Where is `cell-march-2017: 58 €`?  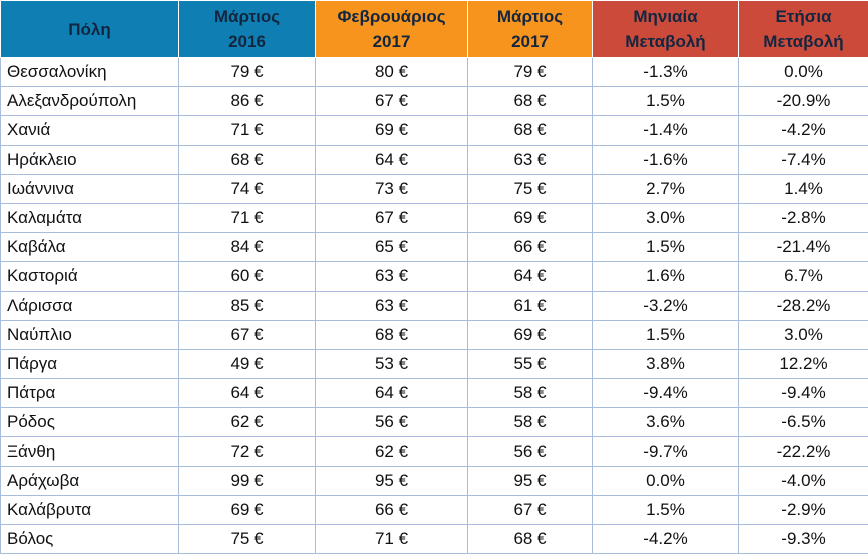
cell-march-2017: 58 € is located at coordinates (530, 422).